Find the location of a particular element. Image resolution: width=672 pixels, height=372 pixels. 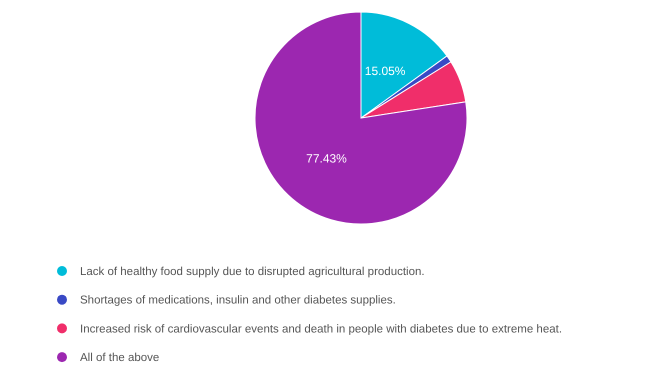

data-label: 15.05% is located at coordinates (385, 71).